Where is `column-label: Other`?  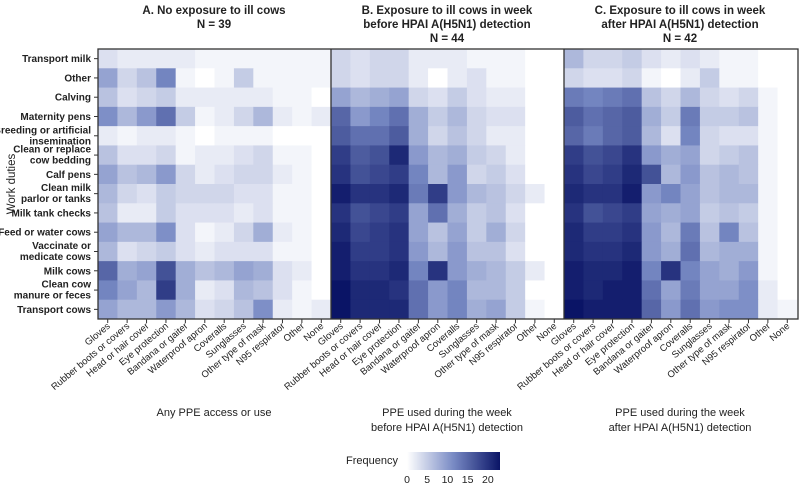 column-label: Other is located at coordinates (527, 333).